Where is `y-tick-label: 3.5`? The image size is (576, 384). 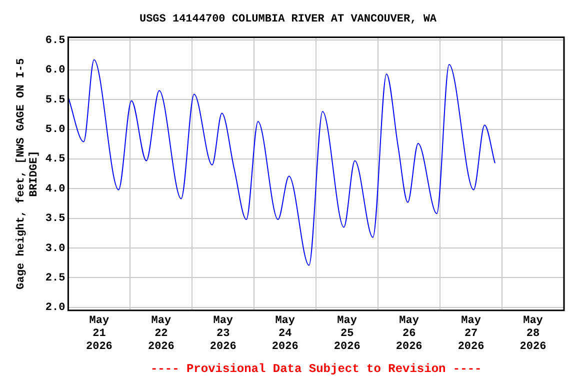
y-tick-label: 3.5 is located at coordinates (55, 219).